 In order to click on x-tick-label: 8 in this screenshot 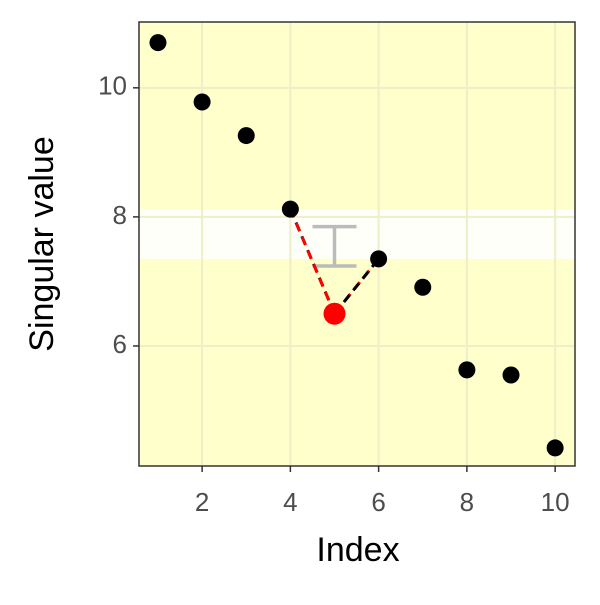, I will do `click(467, 502)`.